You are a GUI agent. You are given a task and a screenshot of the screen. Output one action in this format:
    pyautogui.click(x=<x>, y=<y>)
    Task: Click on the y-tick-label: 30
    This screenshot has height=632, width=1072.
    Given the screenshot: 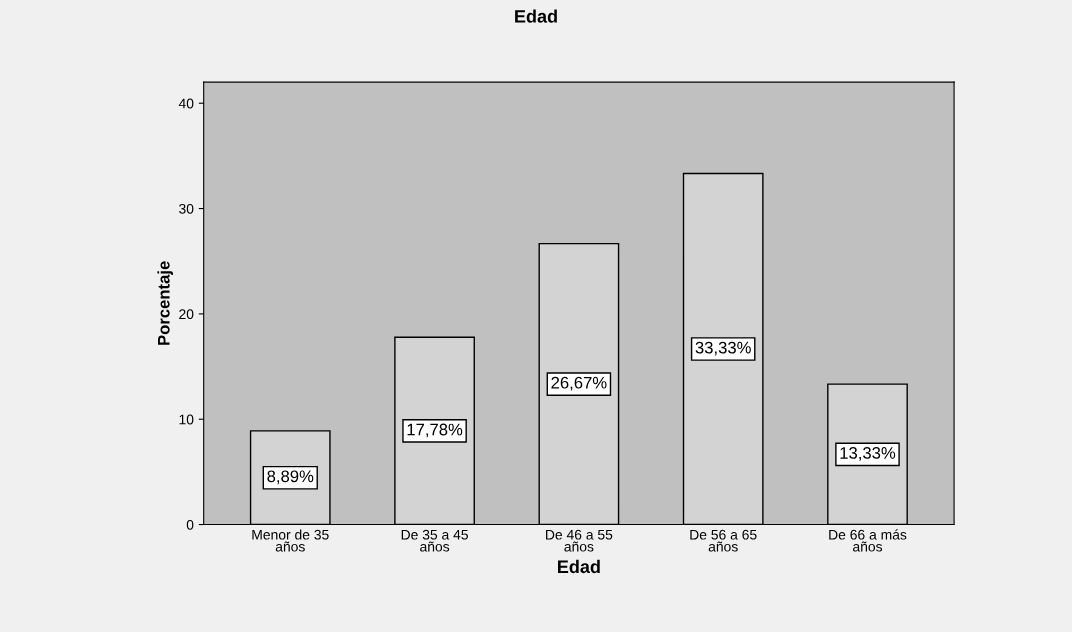 What is the action you would take?
    pyautogui.click(x=186, y=208)
    